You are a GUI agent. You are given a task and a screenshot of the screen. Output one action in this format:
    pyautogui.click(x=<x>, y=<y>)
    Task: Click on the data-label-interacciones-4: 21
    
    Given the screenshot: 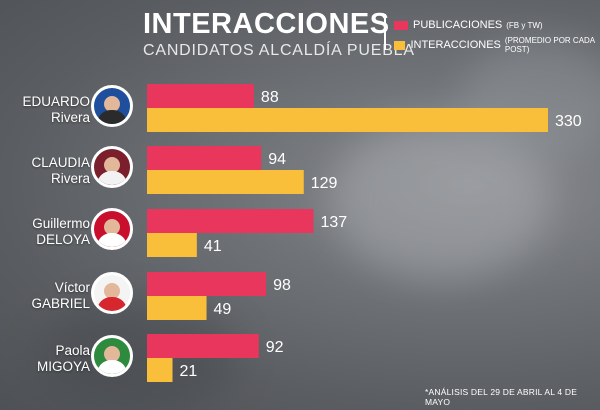 What is the action you would take?
    pyautogui.click(x=189, y=371)
    